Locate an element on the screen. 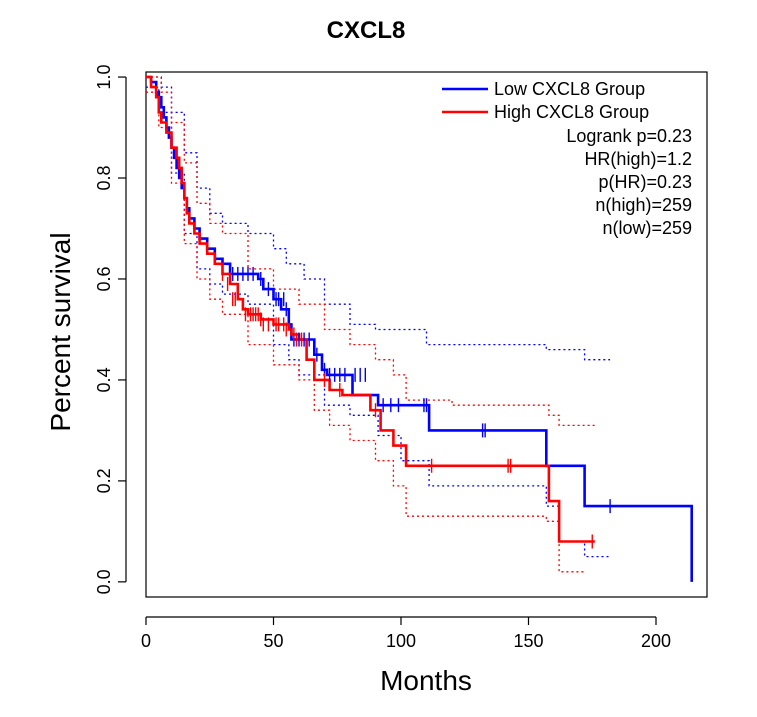 This screenshot has height=717, width=757. y-tick-label: 1.0 is located at coordinates (104, 77).